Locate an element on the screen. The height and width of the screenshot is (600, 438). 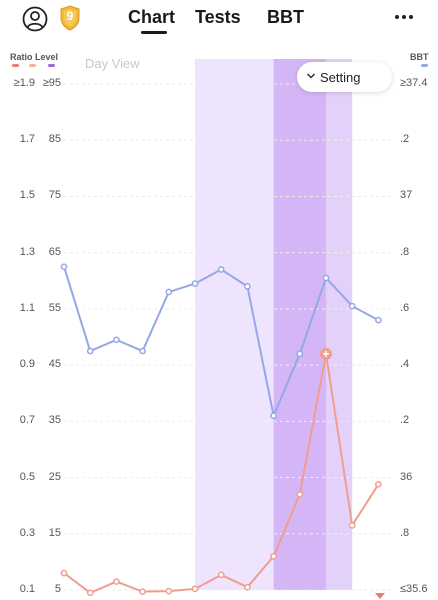
level-axis-tick: 55 is located at coordinates (54, 307).